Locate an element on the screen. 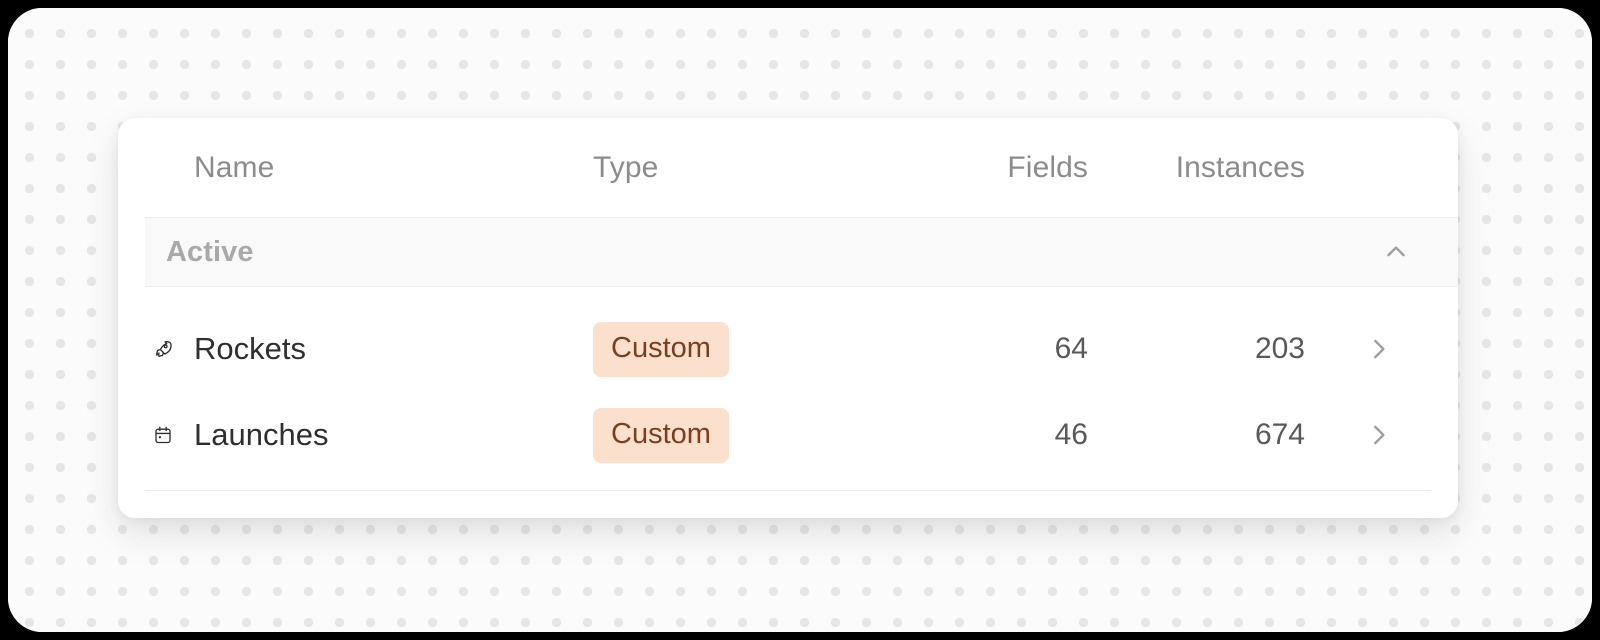 The height and width of the screenshot is (640, 1600). row-name-label: Rockets is located at coordinates (250, 348).